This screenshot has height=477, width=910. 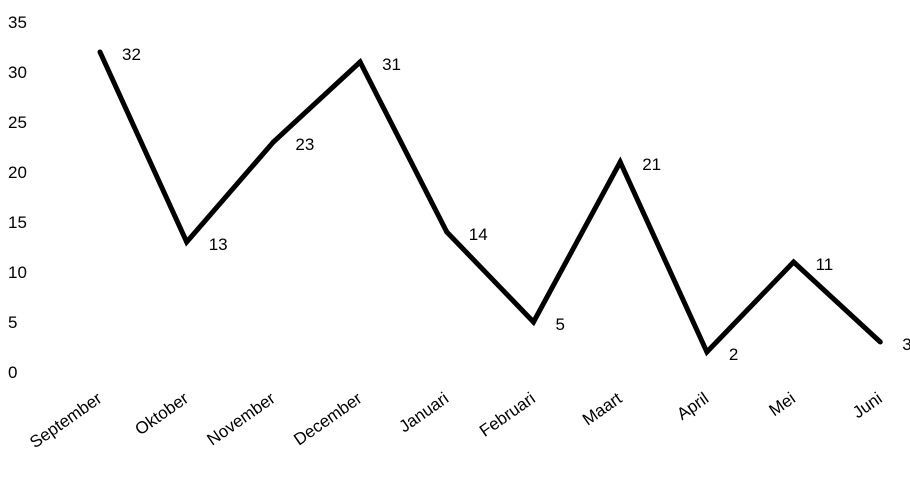 I want to click on x-tick-label: Maart, so click(x=602, y=409).